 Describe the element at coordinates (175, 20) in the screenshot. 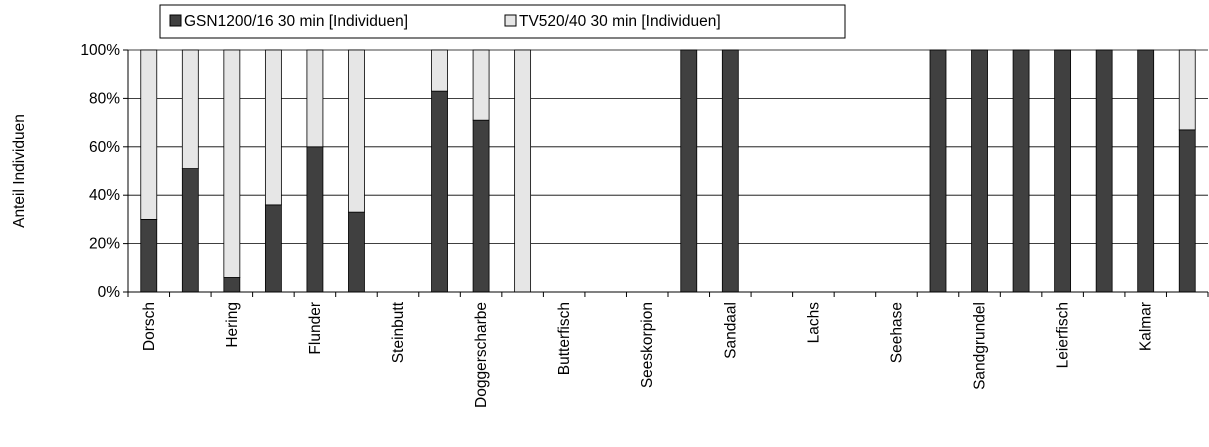

I see `legend-swatch-gsn` at that location.